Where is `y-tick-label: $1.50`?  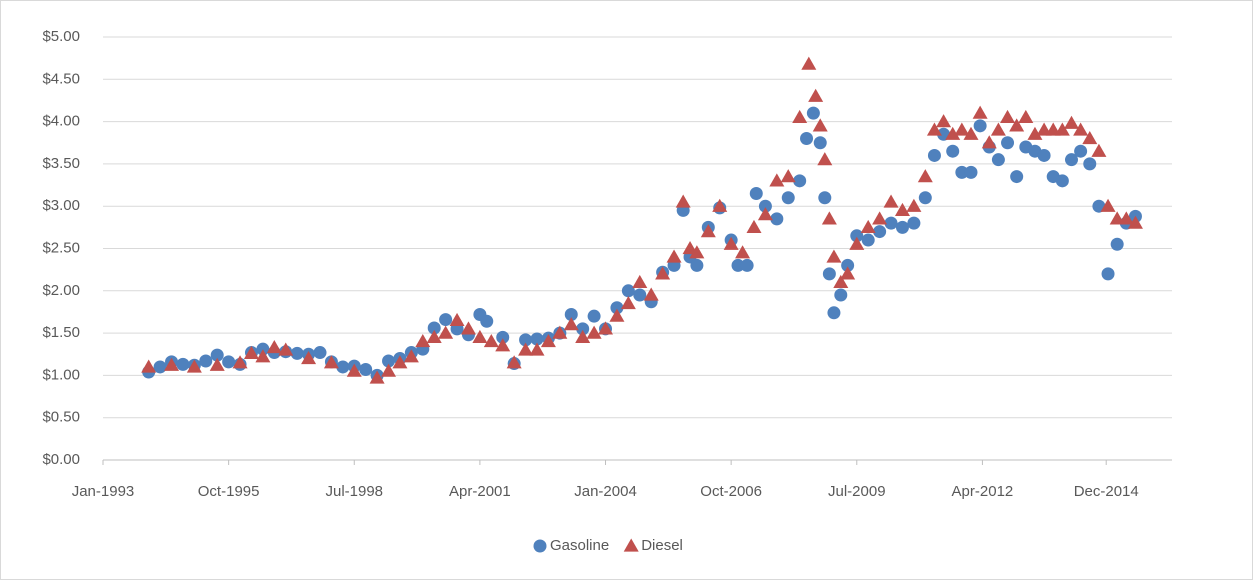 y-tick-label: $1.50 is located at coordinates (61, 332).